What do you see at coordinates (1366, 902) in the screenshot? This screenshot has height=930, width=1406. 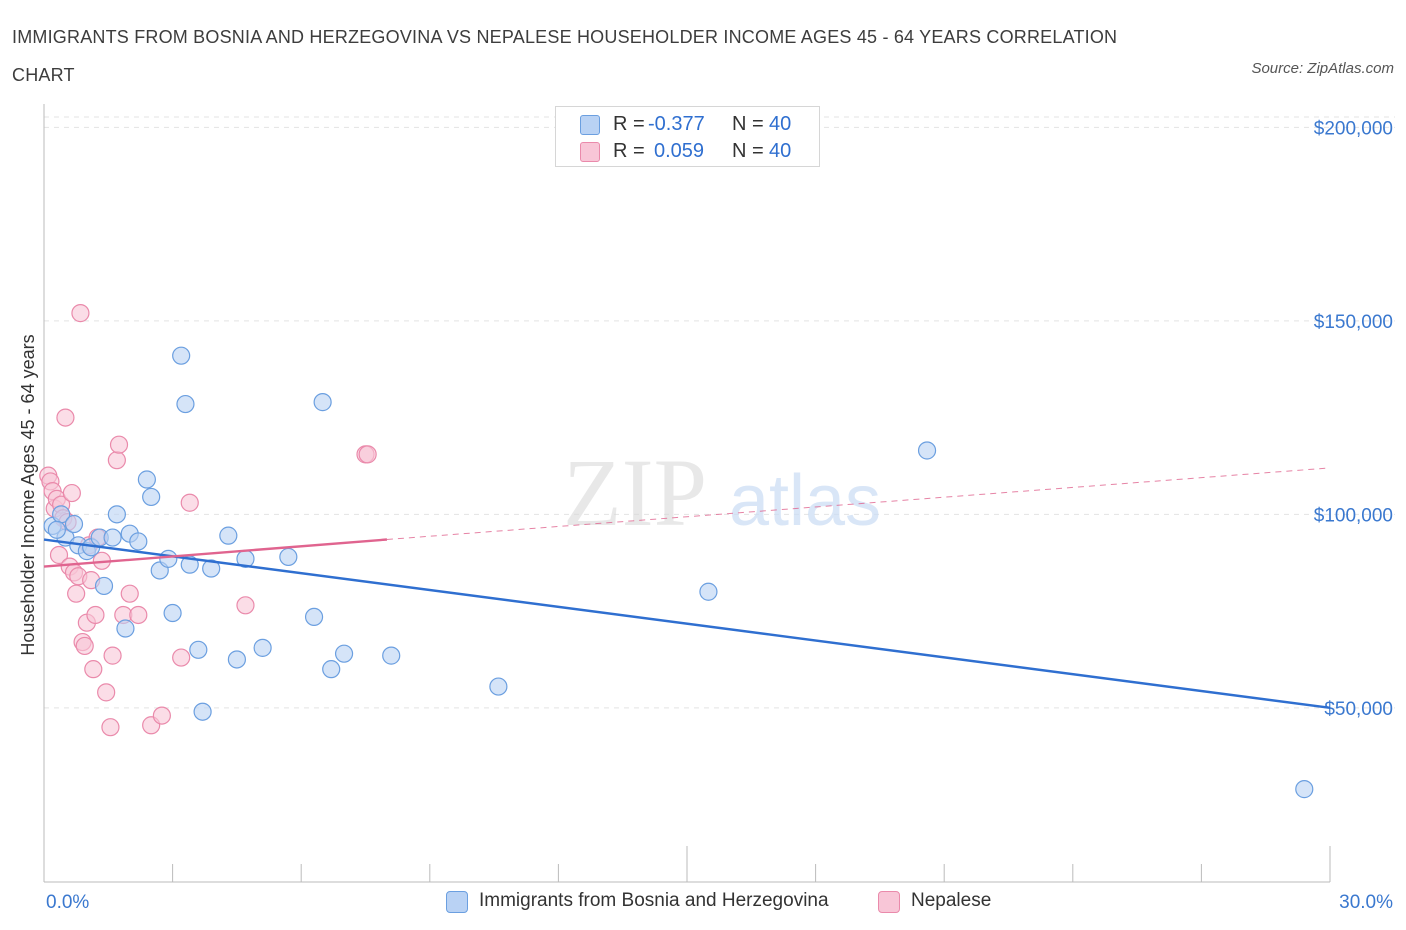 I see `x-tick-label: 30.0%` at bounding box center [1366, 902].